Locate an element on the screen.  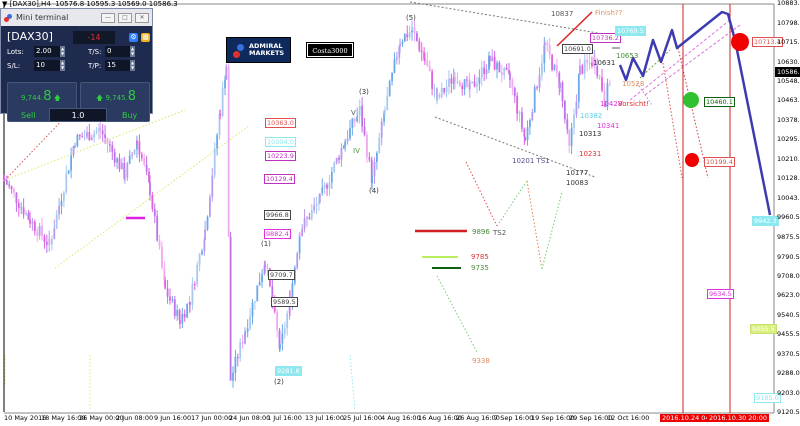
price-tick-label: 9455.5 is located at coordinates (788, 334).